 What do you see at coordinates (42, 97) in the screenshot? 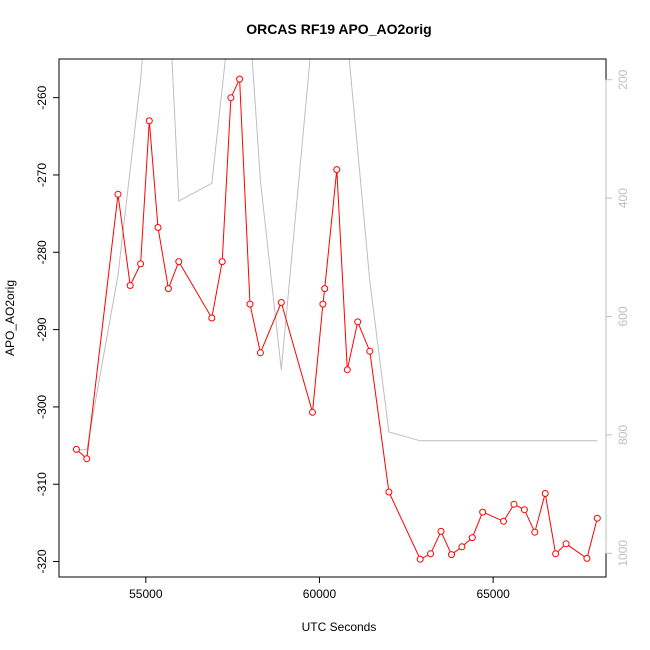
I see `y-tick-label: -260` at bounding box center [42, 97].